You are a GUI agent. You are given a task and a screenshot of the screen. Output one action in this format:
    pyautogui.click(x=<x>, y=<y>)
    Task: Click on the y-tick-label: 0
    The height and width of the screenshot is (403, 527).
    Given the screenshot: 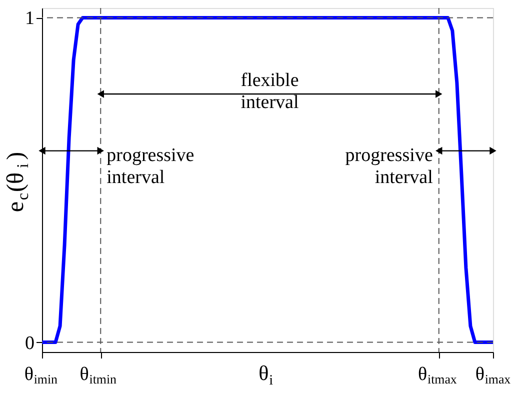 What is the action you would take?
    pyautogui.click(x=29, y=343)
    